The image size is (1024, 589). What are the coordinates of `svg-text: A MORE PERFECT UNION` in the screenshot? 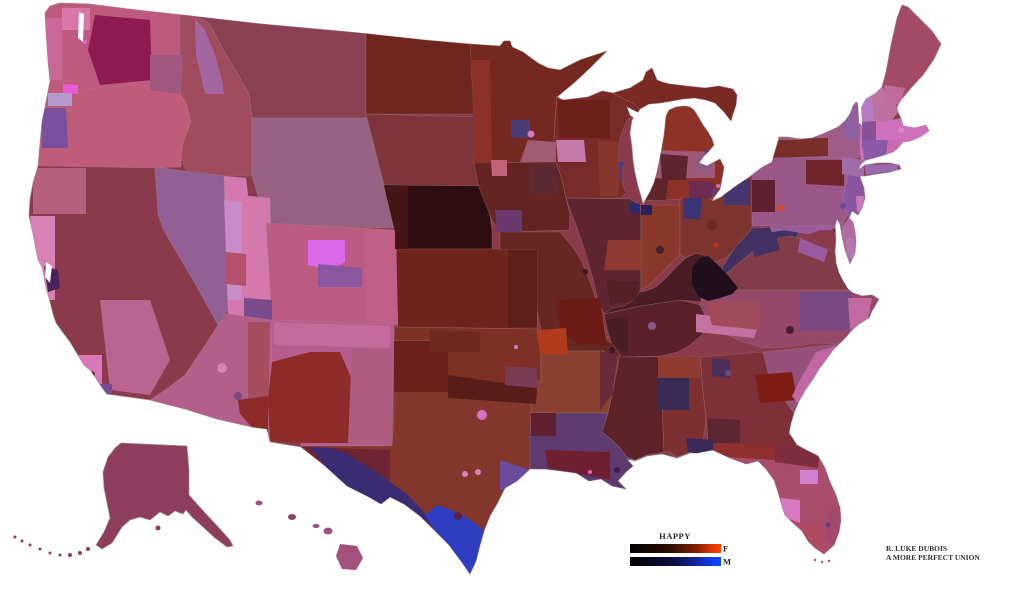 It's located at (933, 557).